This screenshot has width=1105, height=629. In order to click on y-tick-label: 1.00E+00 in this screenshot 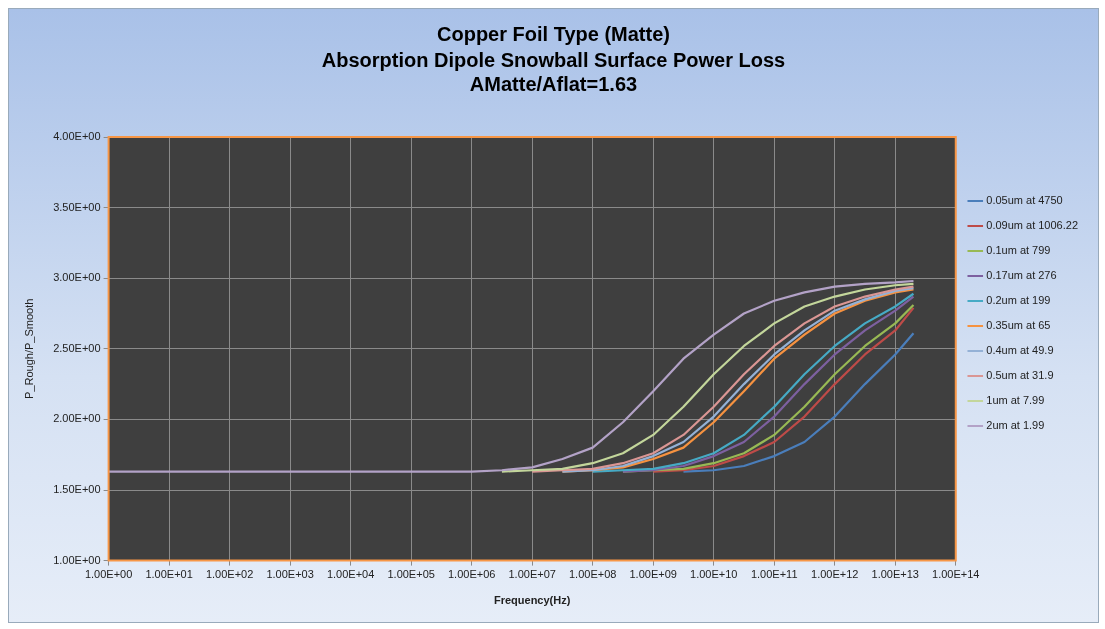, I will do `click(77, 559)`.